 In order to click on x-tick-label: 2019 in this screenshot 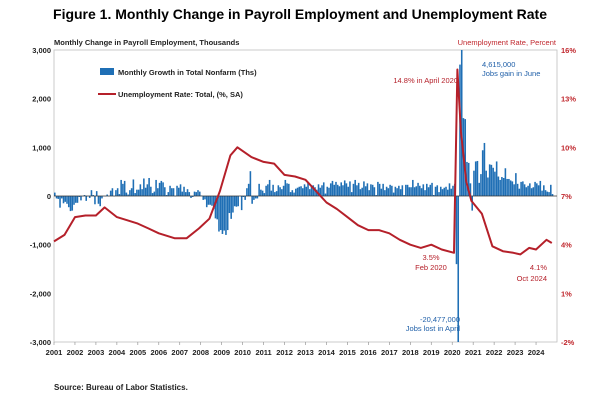, I will do `click(431, 352)`.